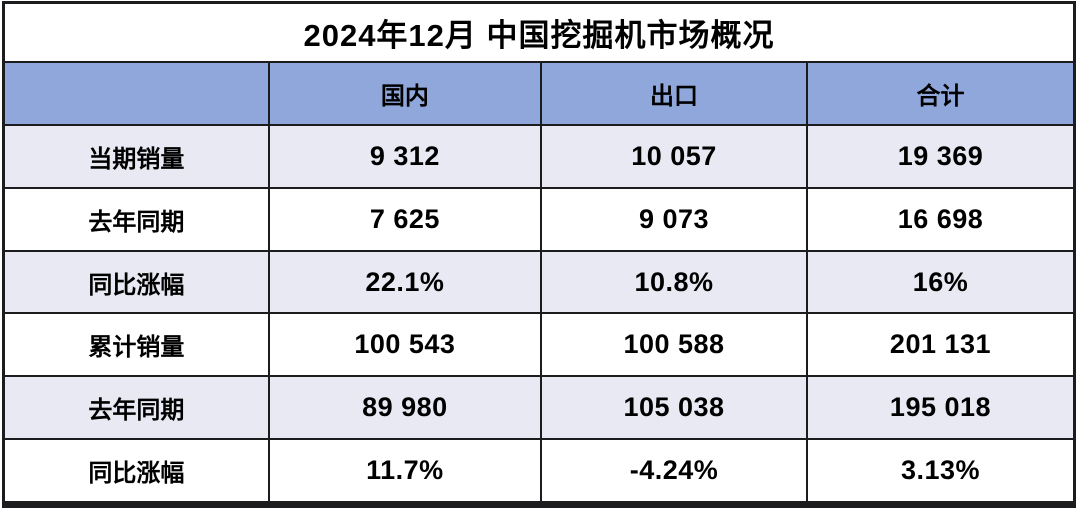  I want to click on row-label: 当期销量, so click(136, 159).